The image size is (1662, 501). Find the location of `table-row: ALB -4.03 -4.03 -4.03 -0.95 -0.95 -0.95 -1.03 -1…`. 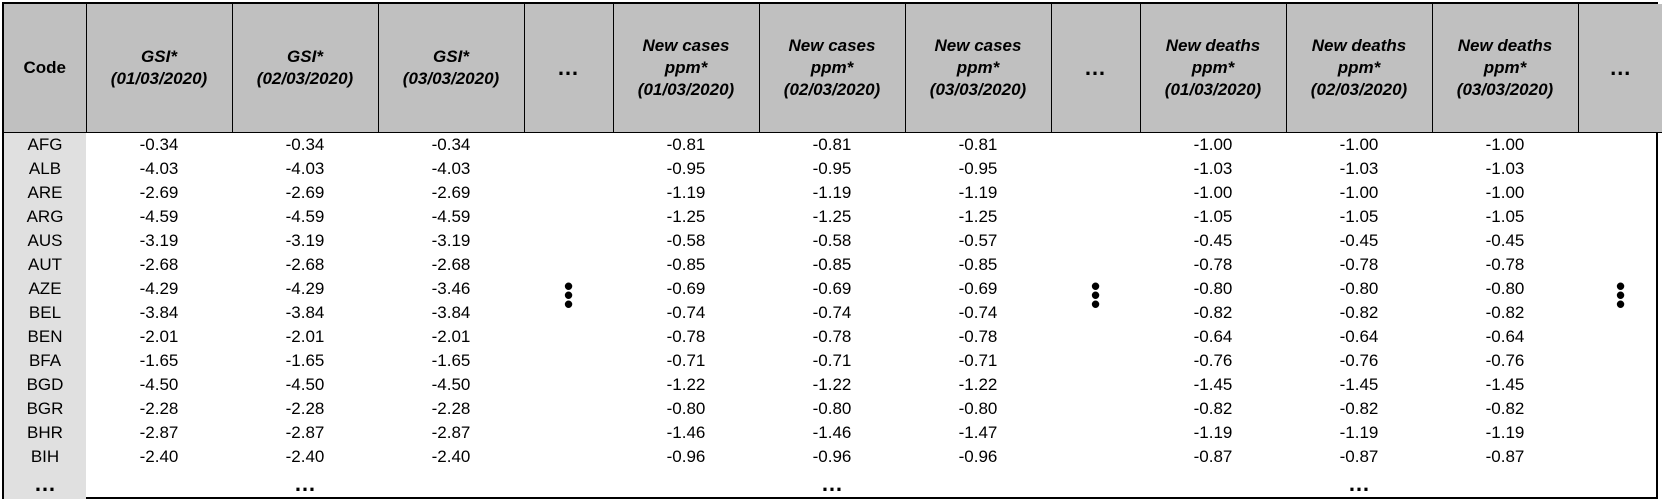

table-row: ALB -4.03 -4.03 -4.03 -0.95 -0.95 -0.95 -1.03 -1… is located at coordinates (833, 169).